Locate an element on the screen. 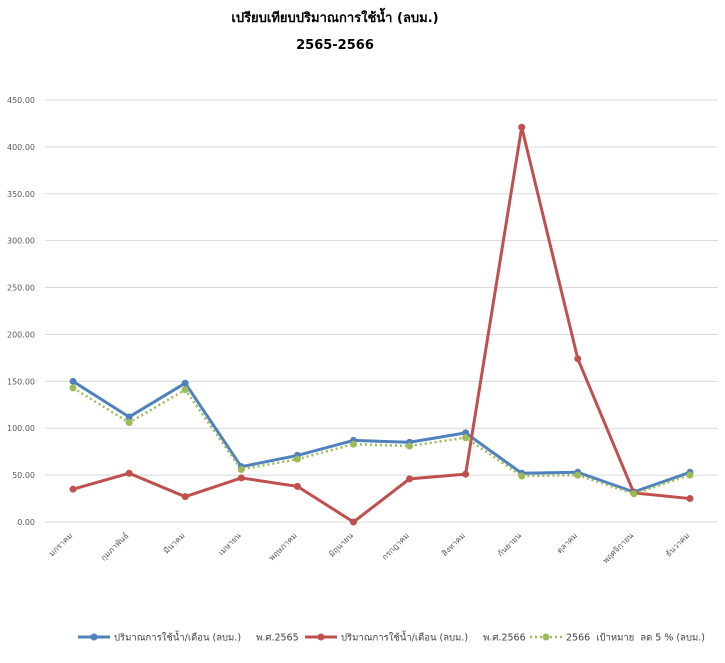  y-tick-label: 450.00 is located at coordinates (21, 100).